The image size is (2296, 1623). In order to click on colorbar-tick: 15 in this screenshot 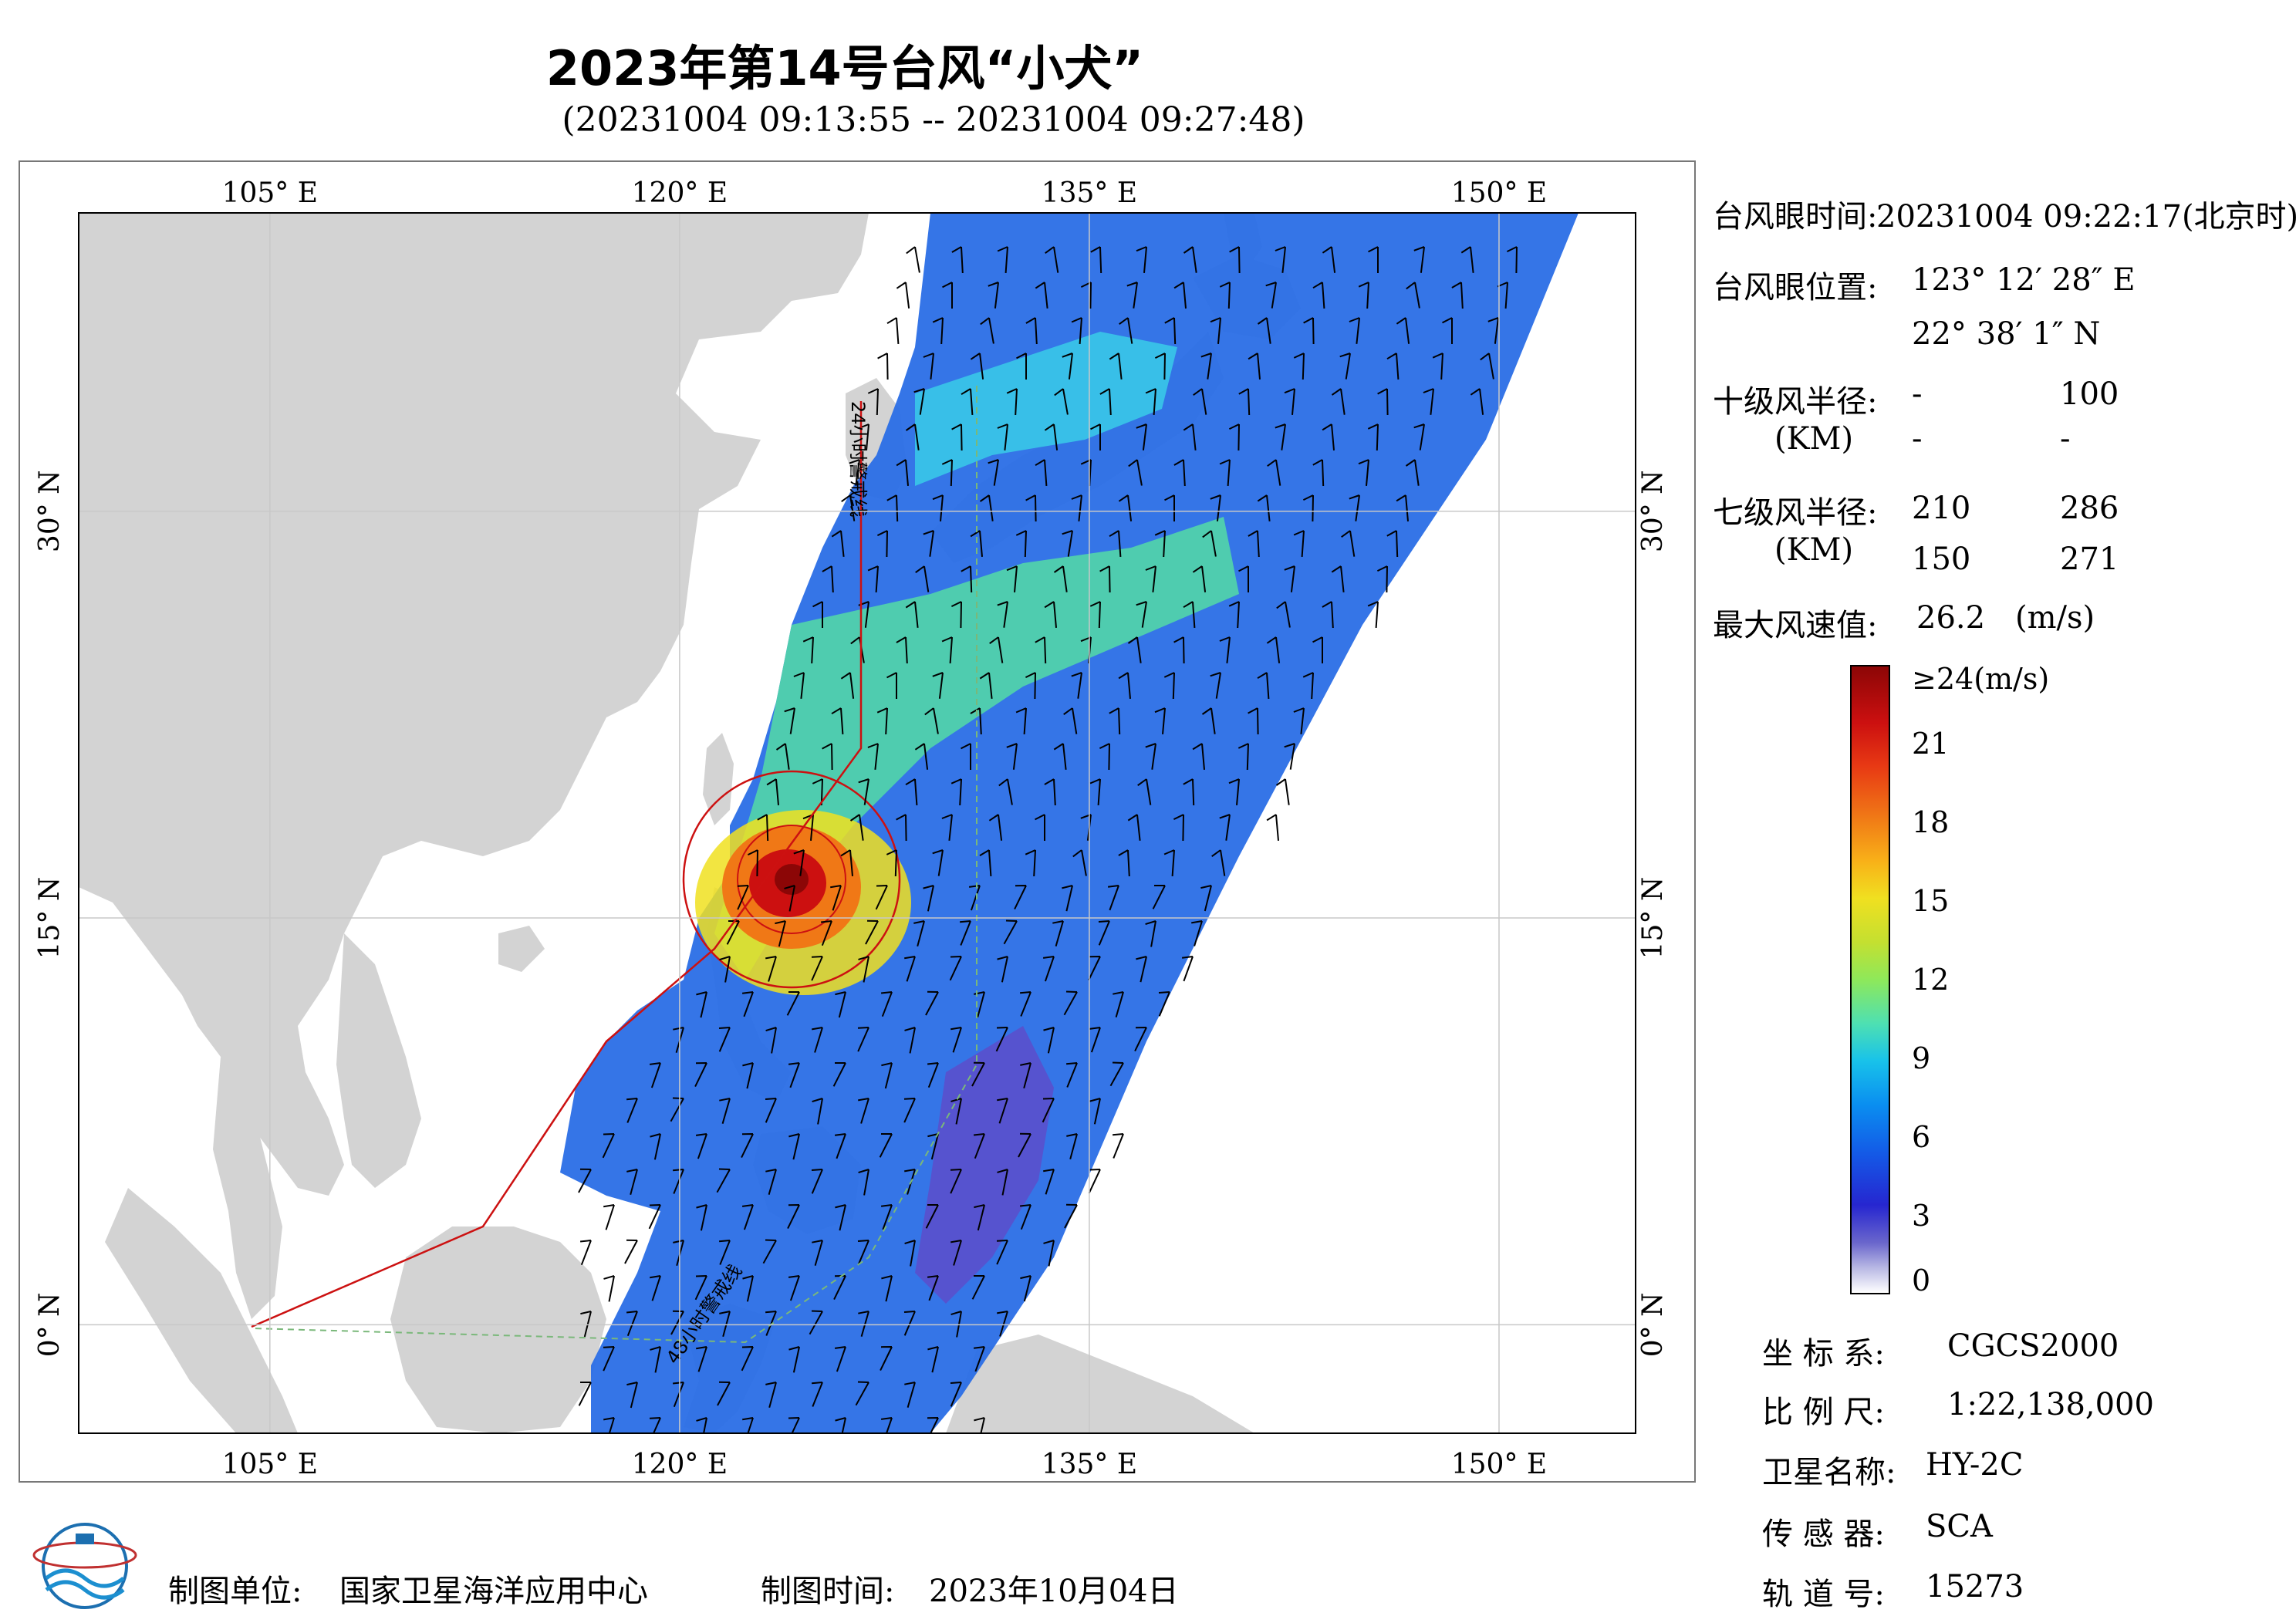, I will do `click(1931, 901)`.